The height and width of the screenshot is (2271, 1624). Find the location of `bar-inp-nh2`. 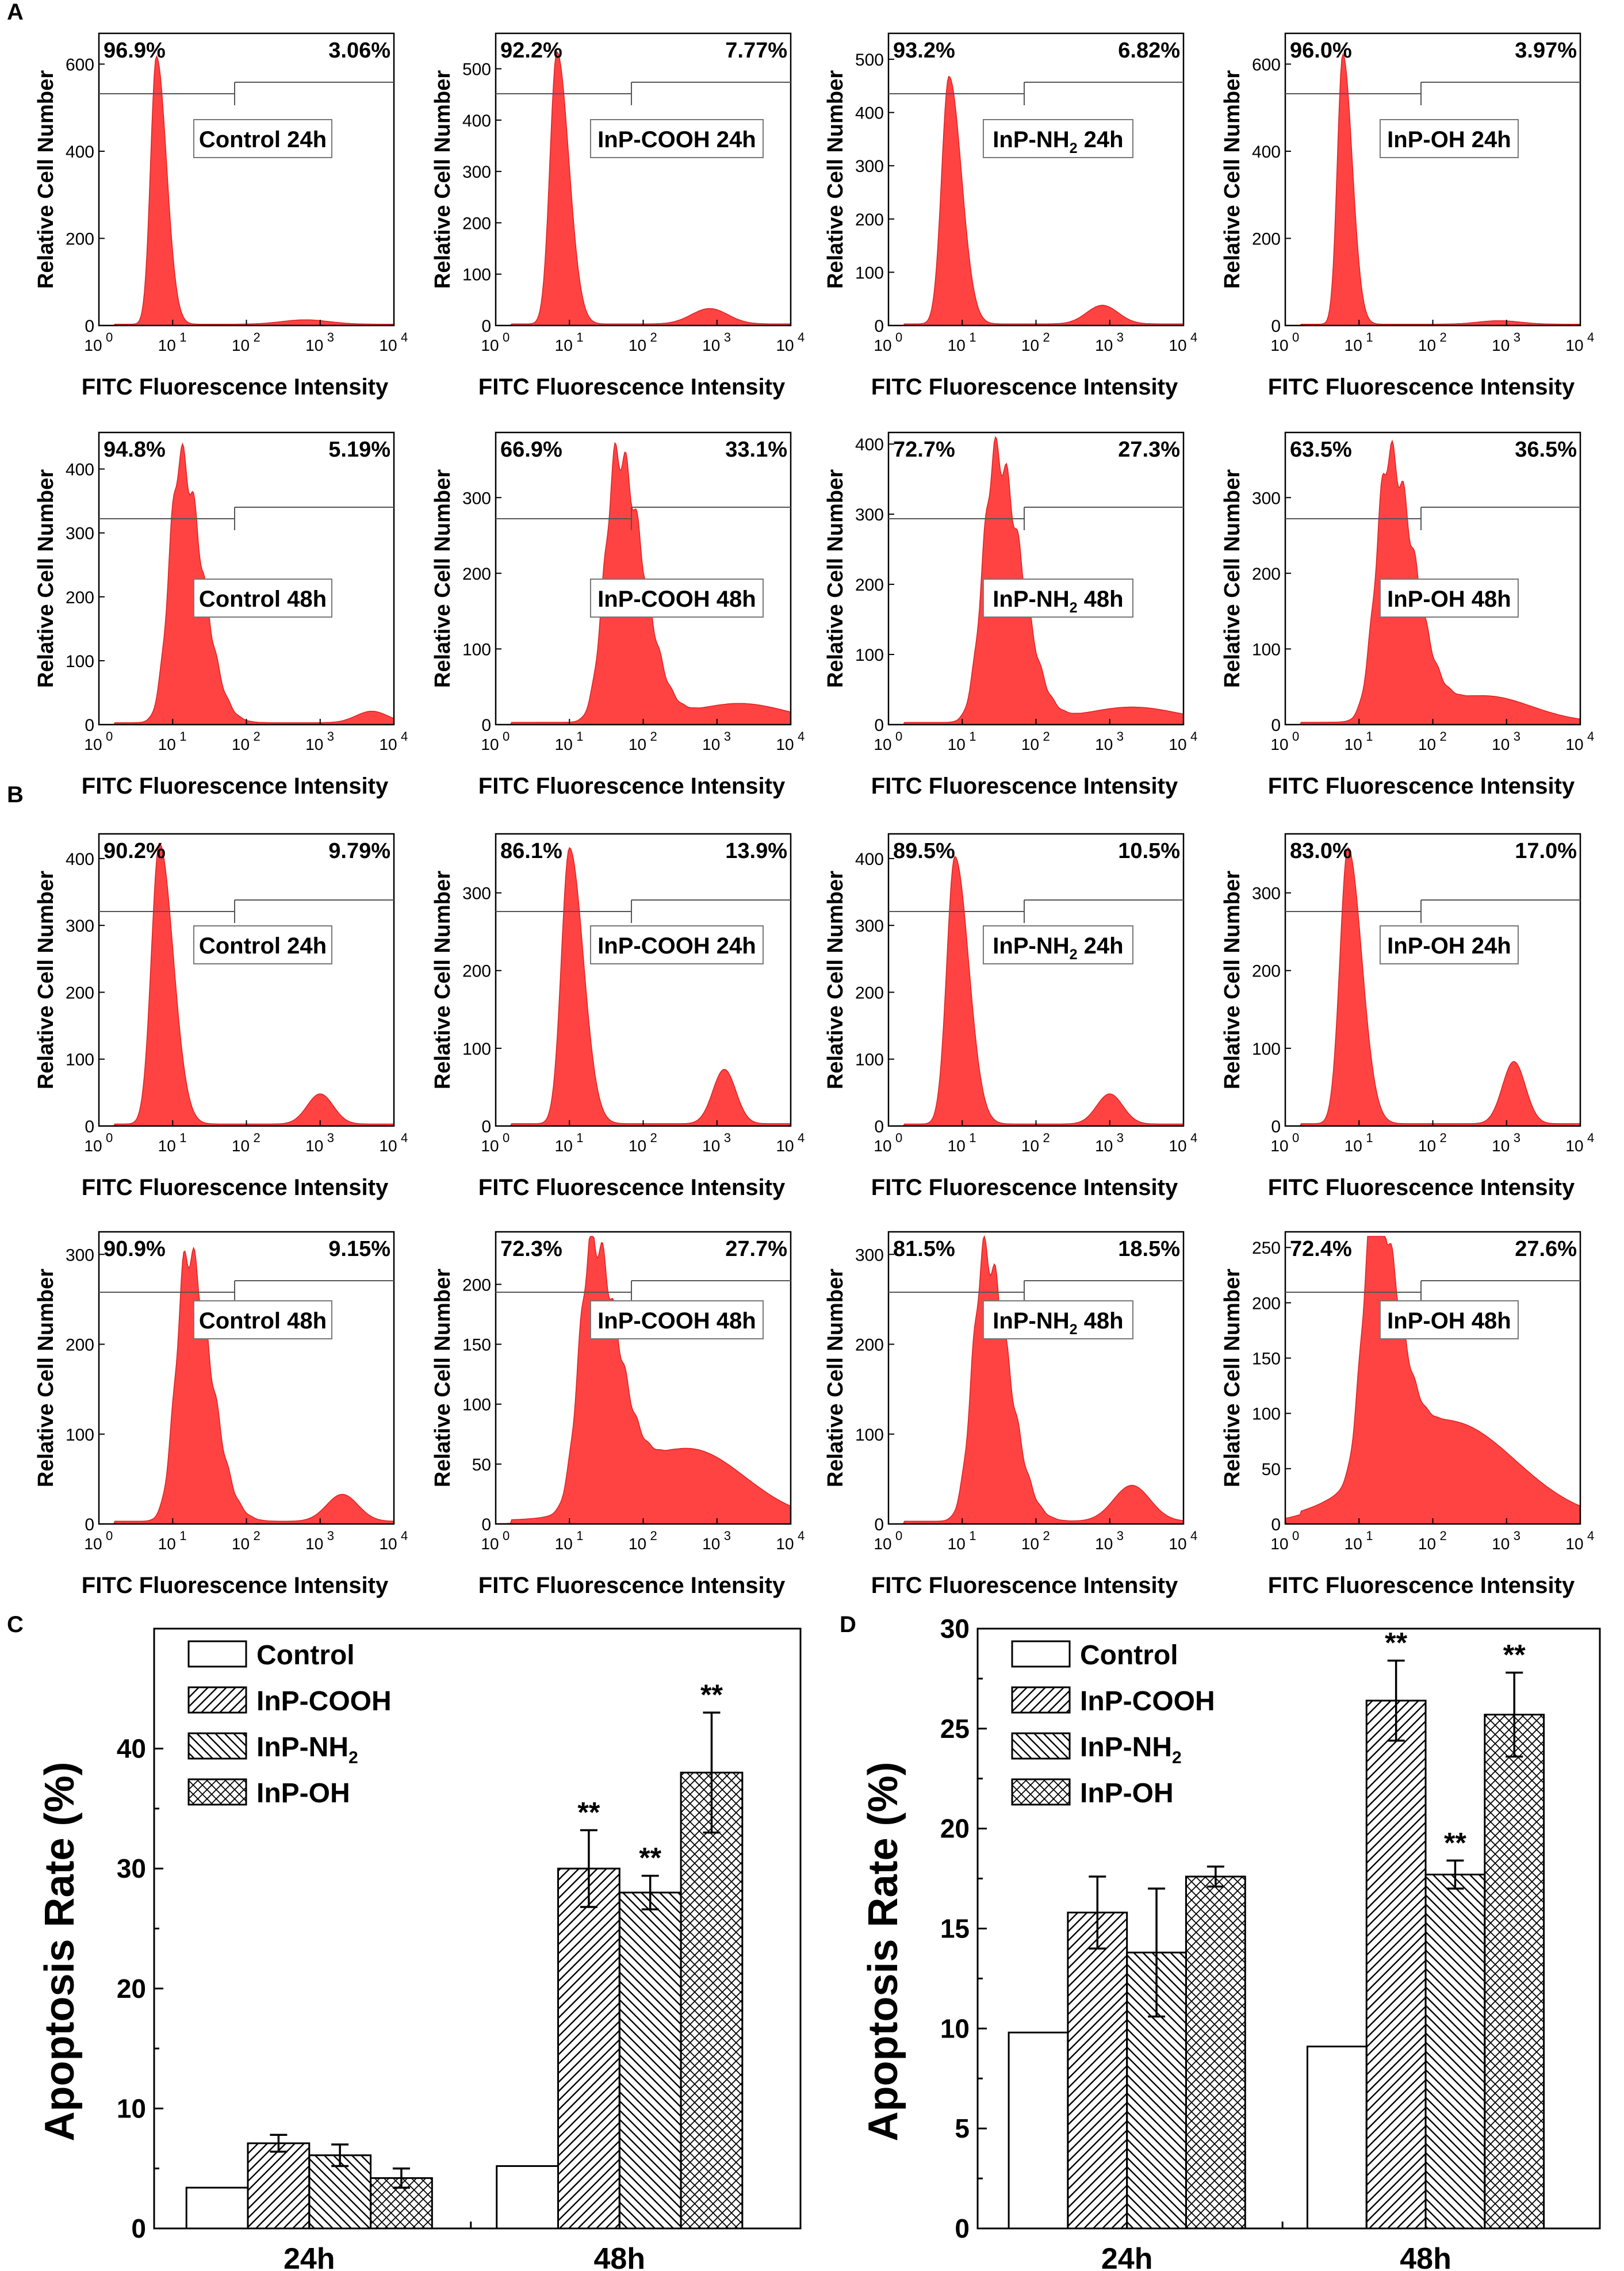

bar-inp-nh2 is located at coordinates (1455, 2052).